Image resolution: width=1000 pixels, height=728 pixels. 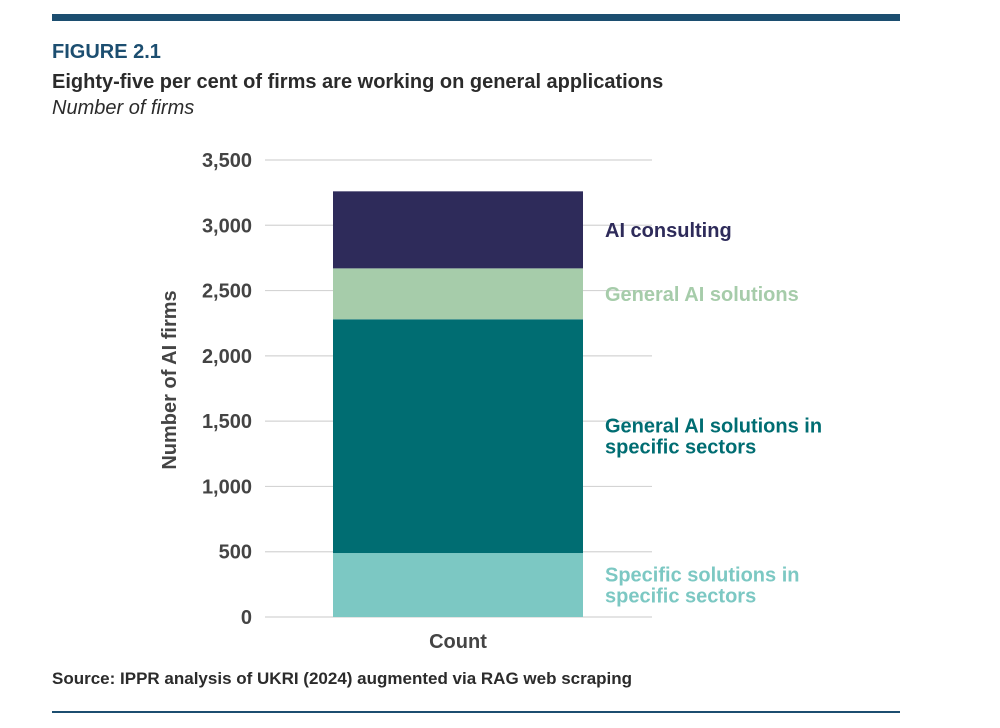 I want to click on figure-subtitle: Number of firms, so click(x=123, y=108).